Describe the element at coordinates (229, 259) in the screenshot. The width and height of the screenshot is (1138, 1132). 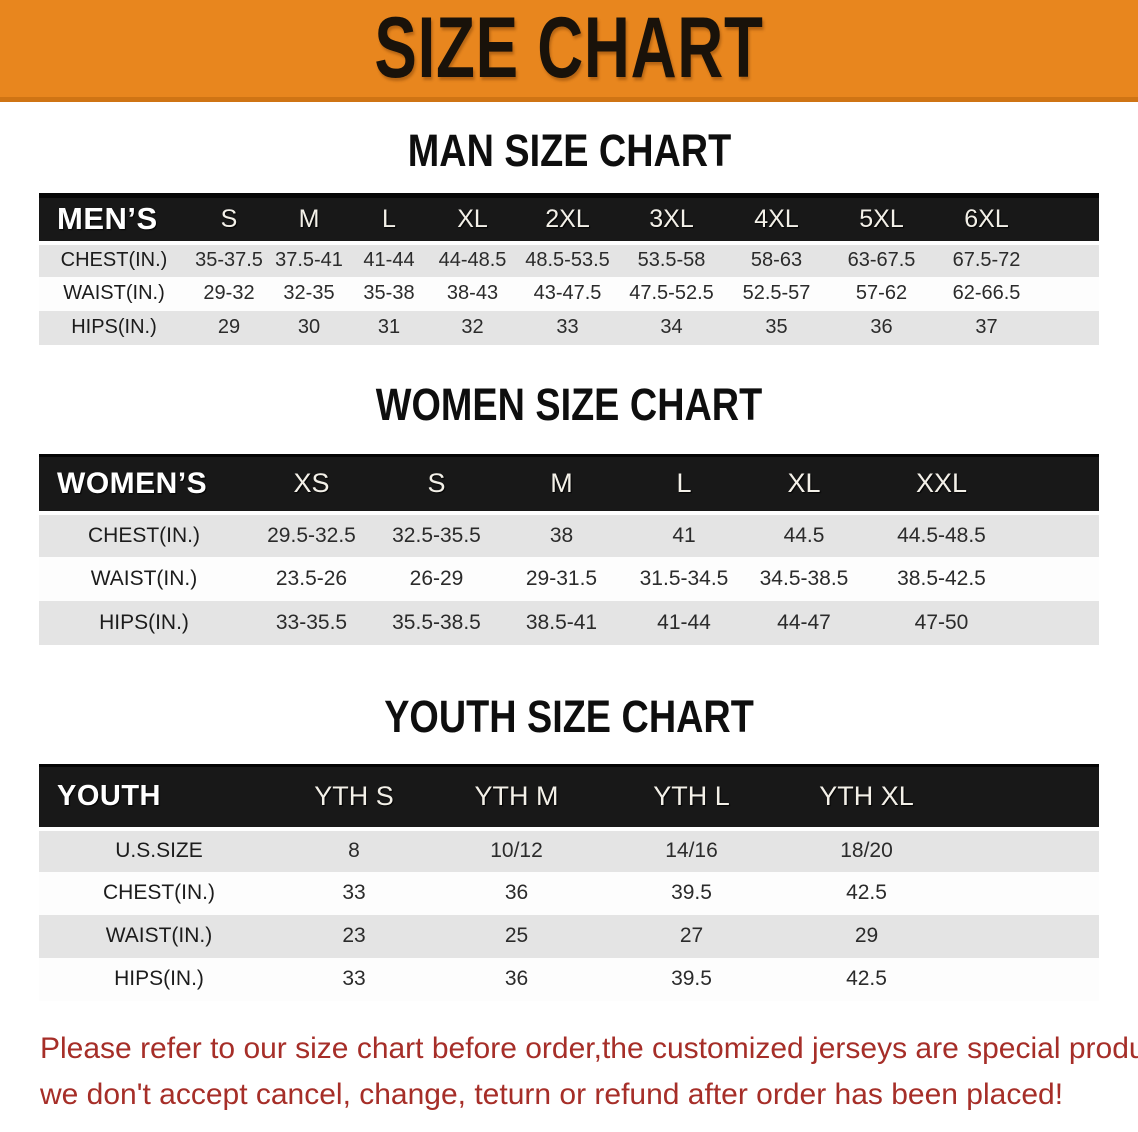
I see `size-value-cell: 35-37.5` at that location.